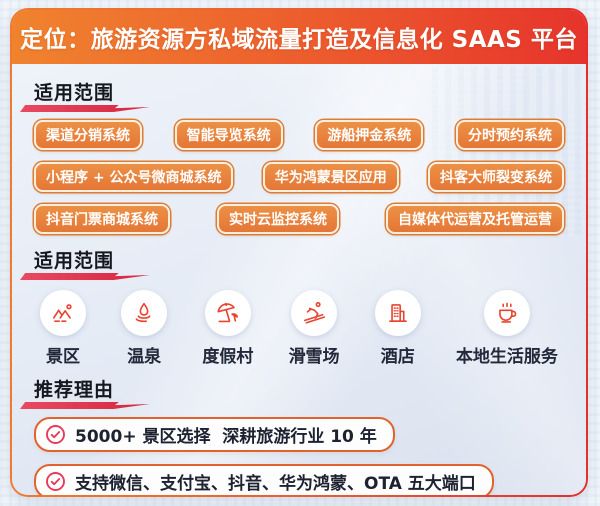 The image size is (600, 506). I want to click on local-life-icon, so click(508, 312).